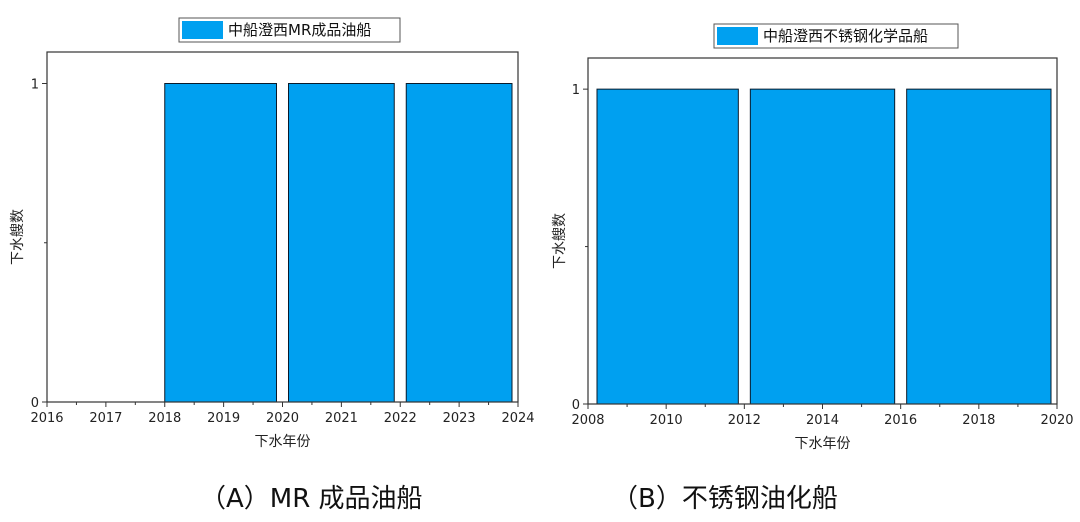 This screenshot has width=1080, height=522. I want to click on x-tick-label-1-6: 2020, so click(1056, 420).